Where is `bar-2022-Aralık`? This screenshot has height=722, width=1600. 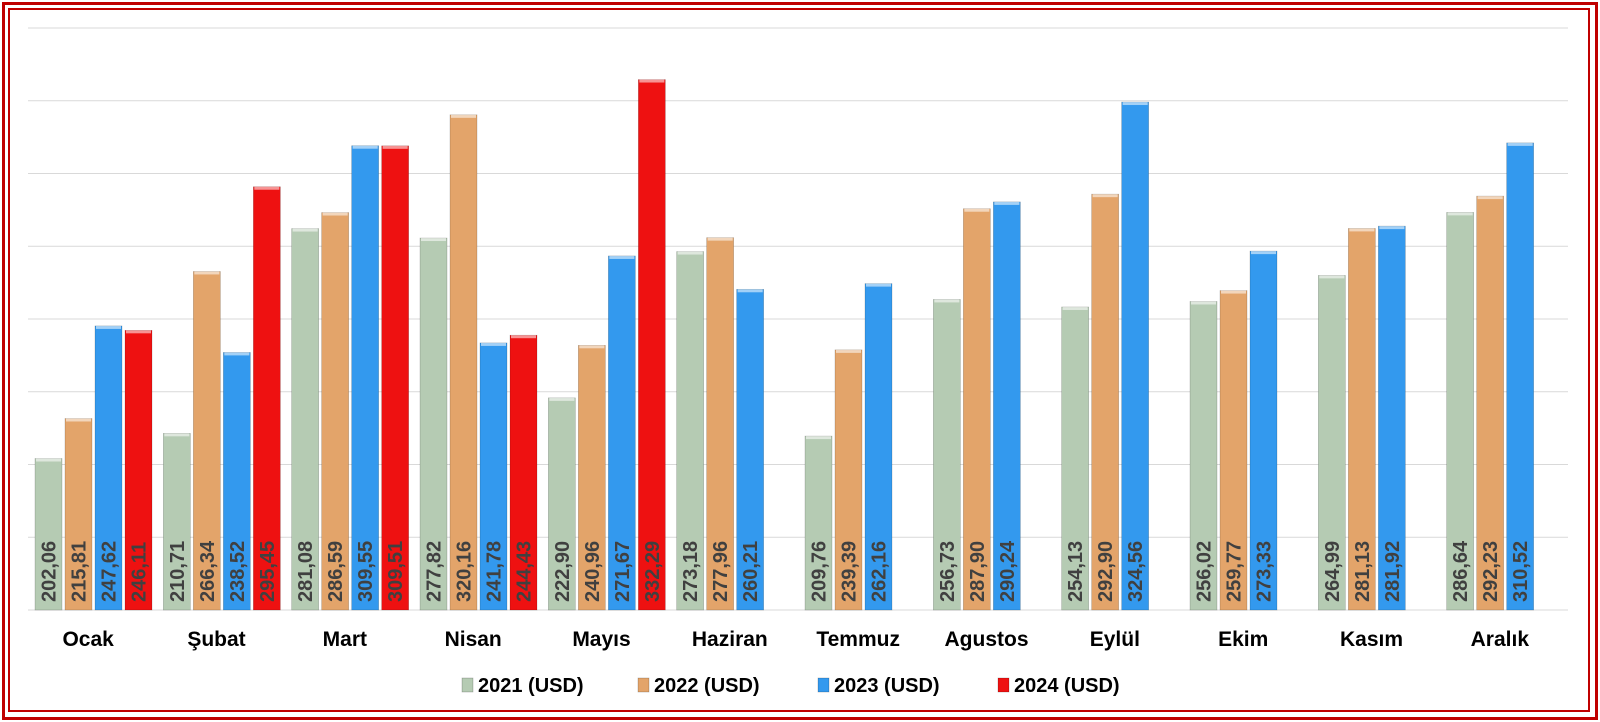
bar-2022-Aralık is located at coordinates (1490, 403).